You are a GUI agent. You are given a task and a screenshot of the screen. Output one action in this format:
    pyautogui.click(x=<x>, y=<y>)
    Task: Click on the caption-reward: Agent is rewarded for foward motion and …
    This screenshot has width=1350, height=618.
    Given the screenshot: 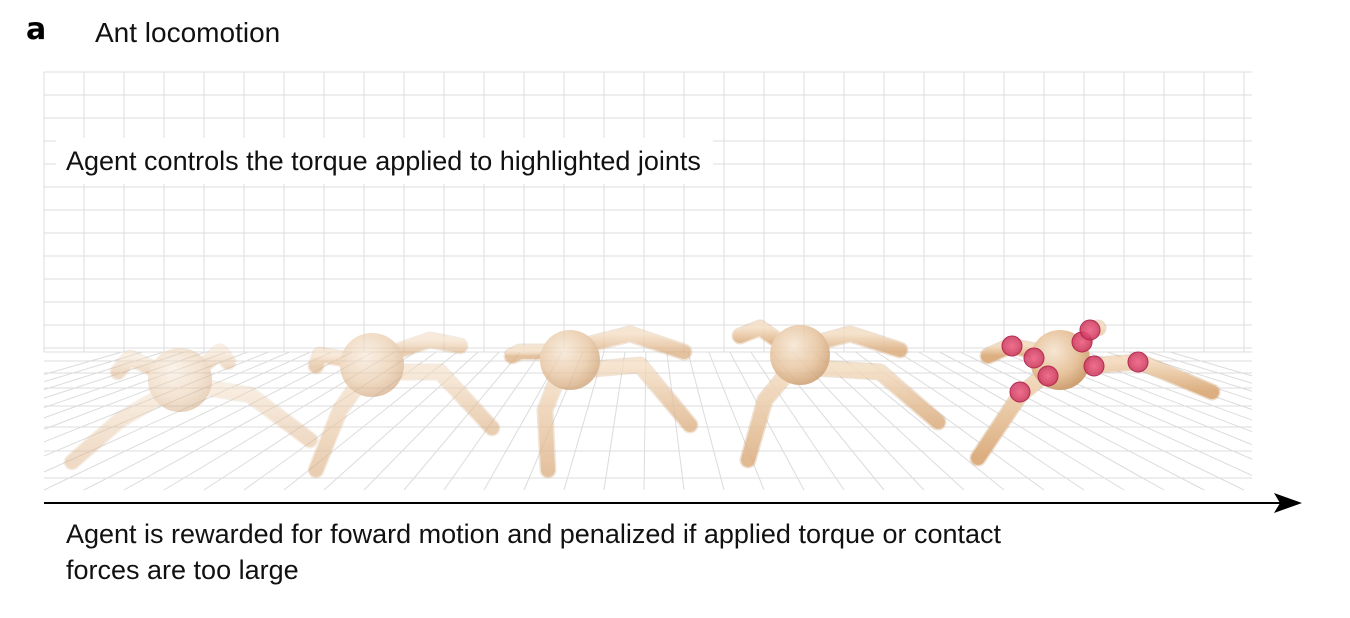 What is the action you would take?
    pyautogui.click(x=534, y=552)
    